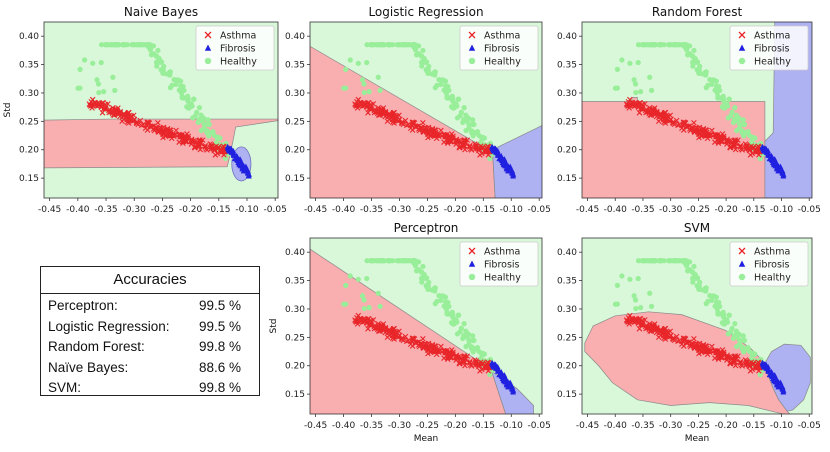 The height and width of the screenshot is (452, 830). I want to click on y-tick-label: 0.15, so click(295, 179).